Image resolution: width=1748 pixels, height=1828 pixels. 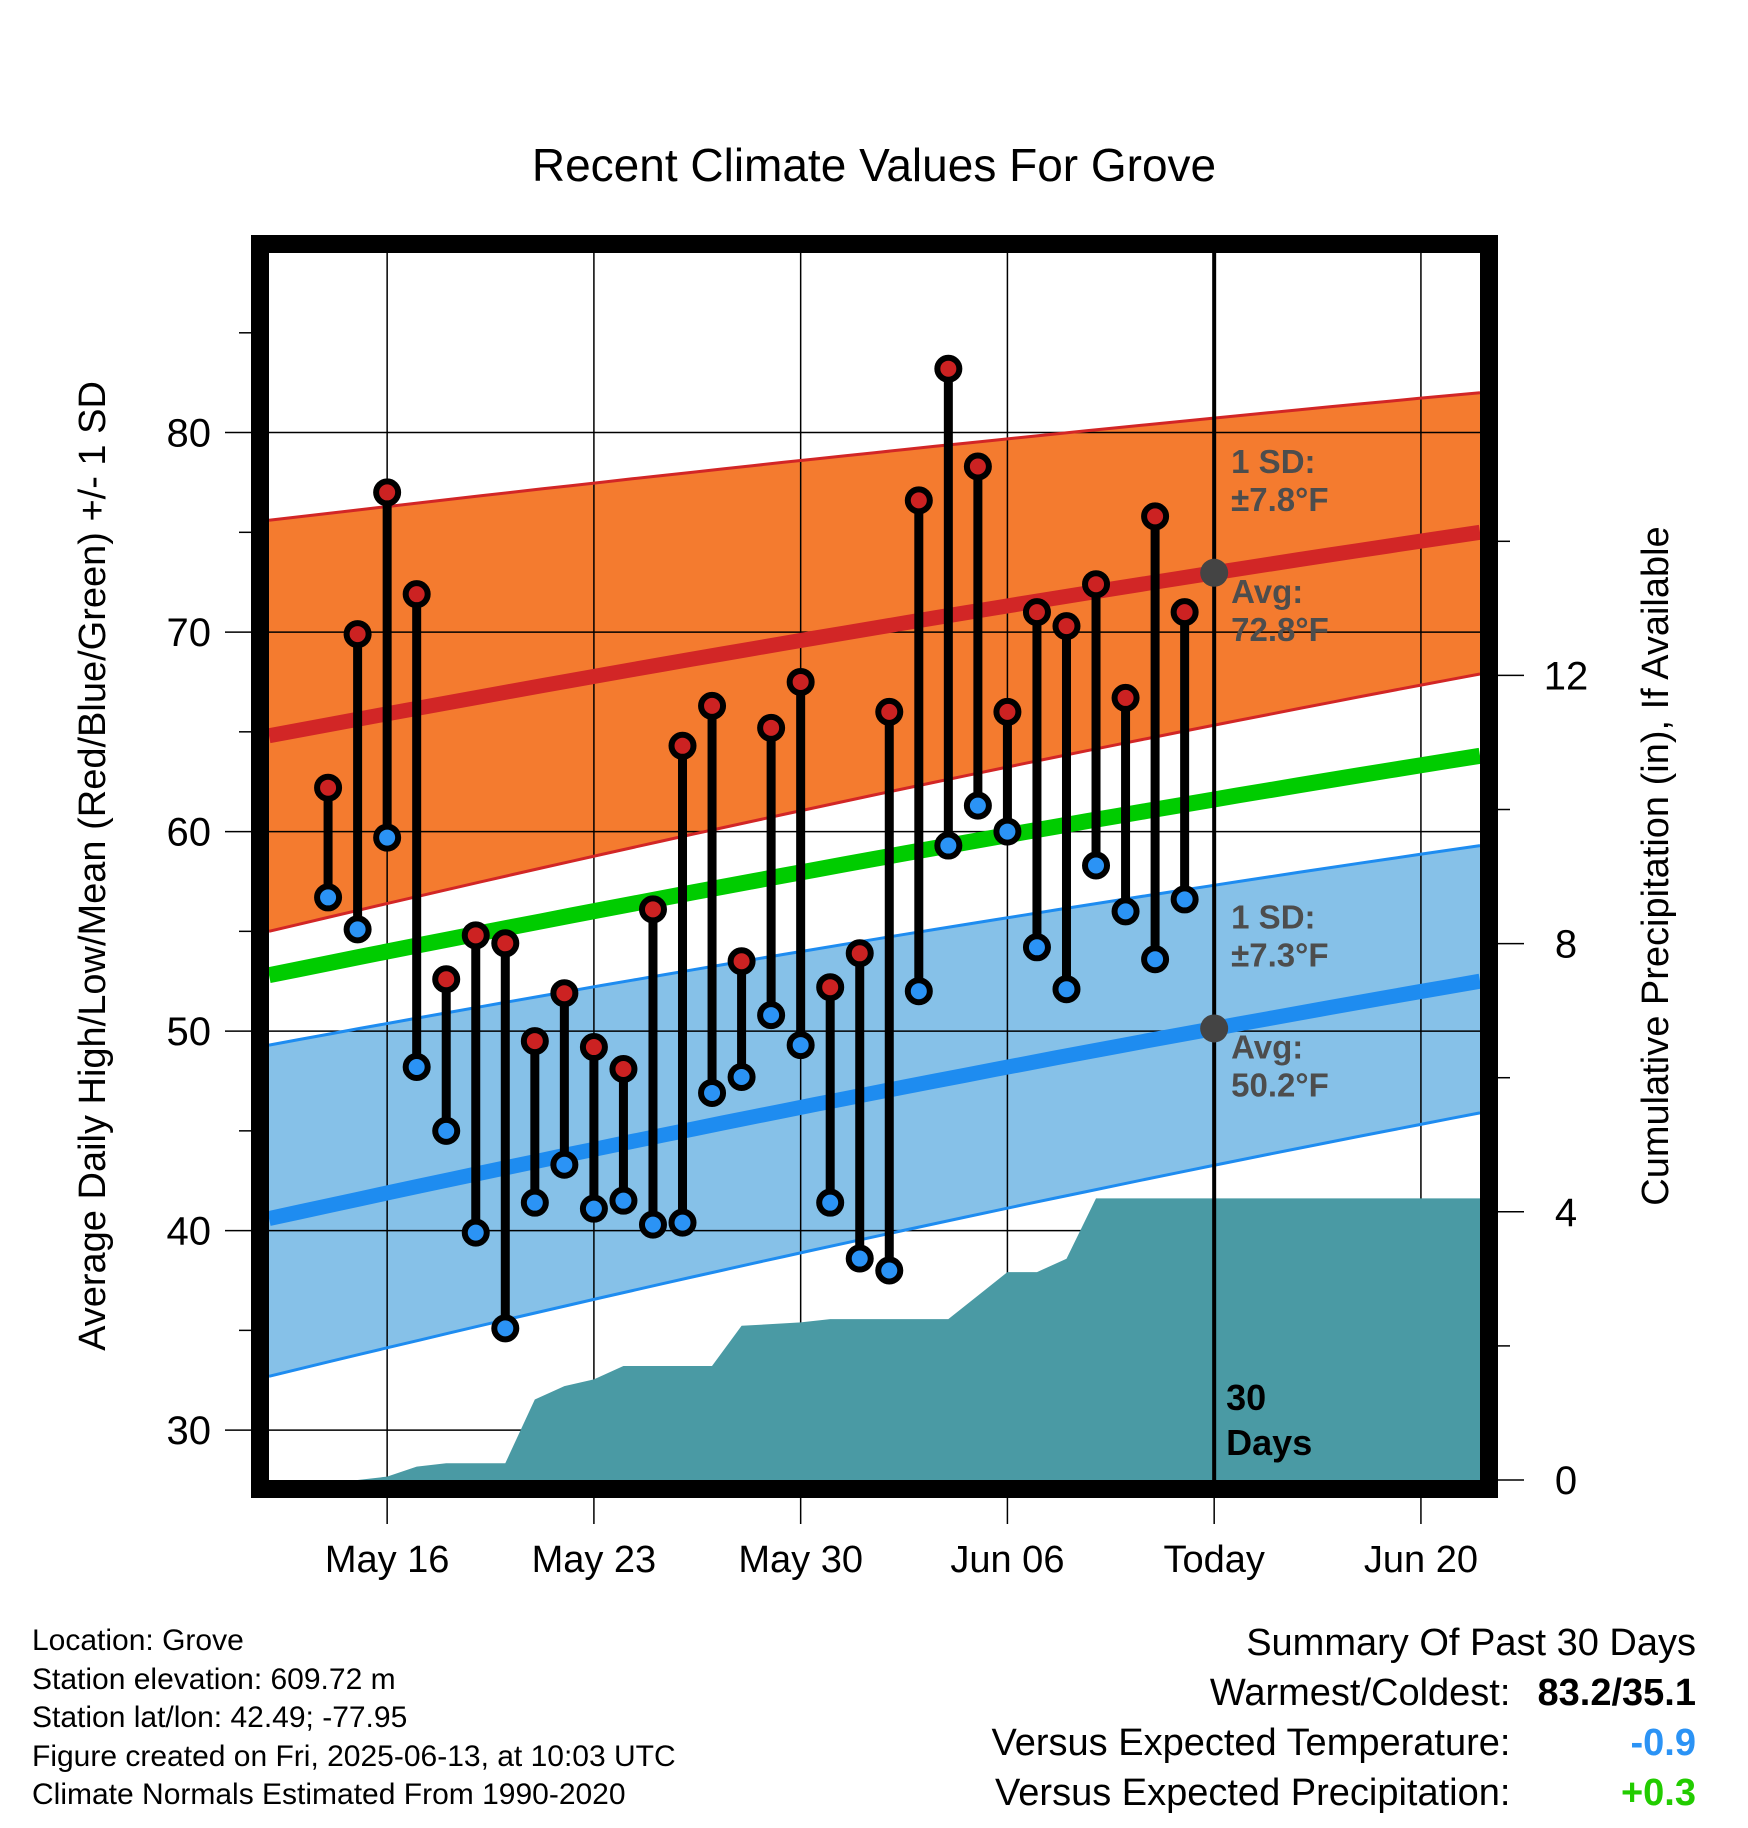 What do you see at coordinates (1279, 935) in the screenshot?
I see `low-sd-annotation: 1 SD: ±7.3°F` at bounding box center [1279, 935].